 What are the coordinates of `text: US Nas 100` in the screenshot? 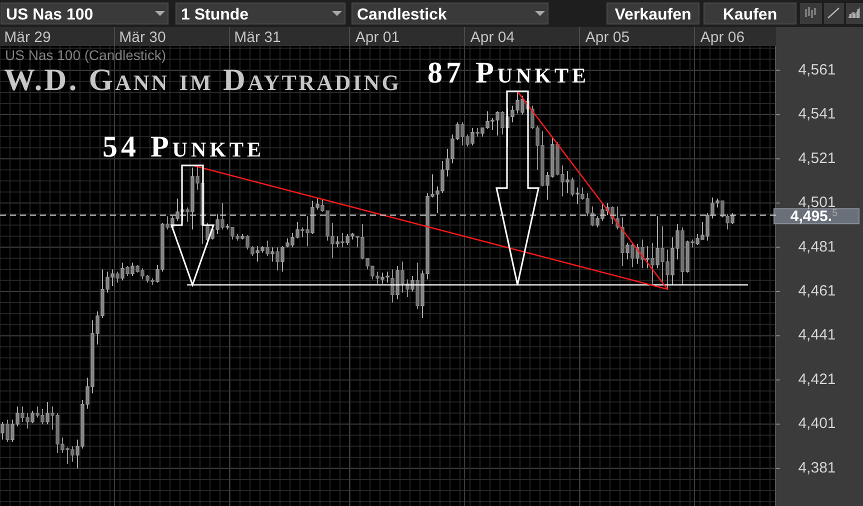 It's located at (50, 15).